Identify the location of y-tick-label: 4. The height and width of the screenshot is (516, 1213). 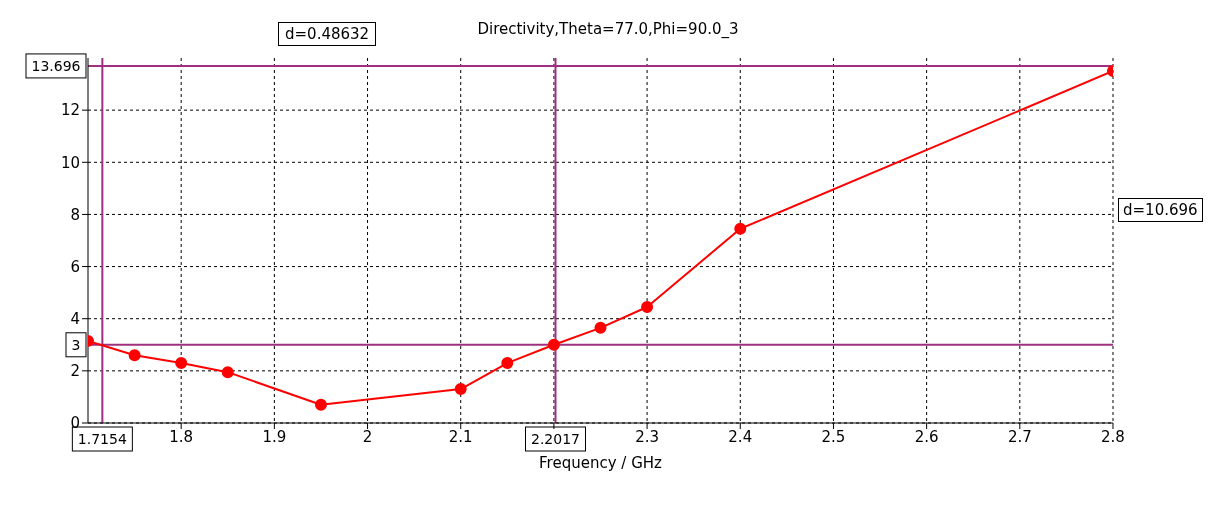
(75, 319).